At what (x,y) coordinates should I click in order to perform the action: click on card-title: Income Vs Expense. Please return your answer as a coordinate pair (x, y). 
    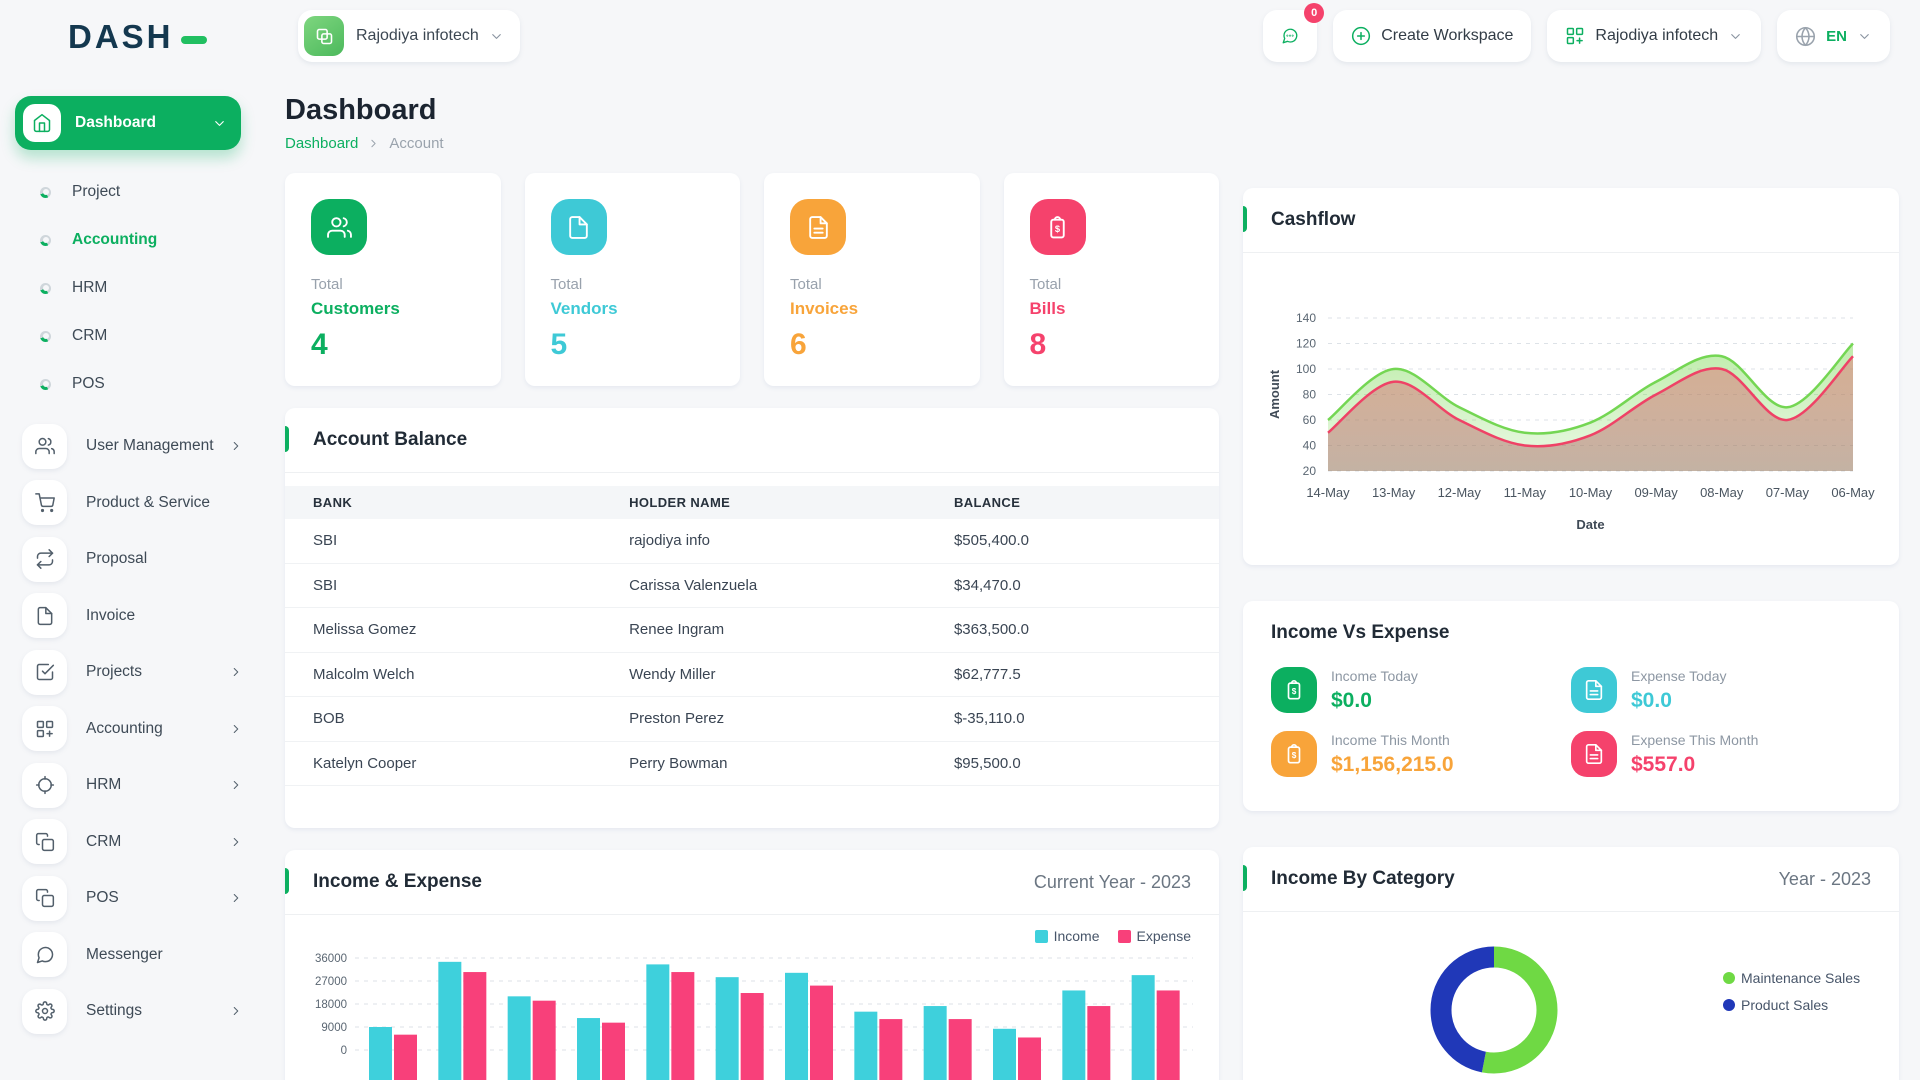
    Looking at the image, I should click on (1360, 632).